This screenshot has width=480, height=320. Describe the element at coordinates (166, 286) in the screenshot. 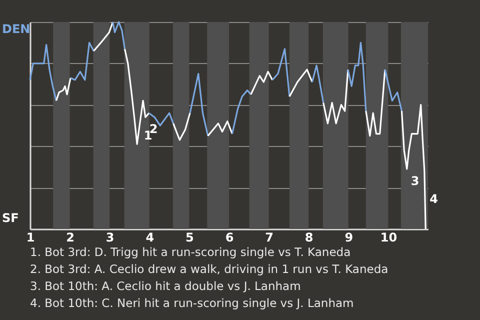

I see `text: 3. Bot 10th: A. Ceclio hit a double vs J. Lanham` at that location.